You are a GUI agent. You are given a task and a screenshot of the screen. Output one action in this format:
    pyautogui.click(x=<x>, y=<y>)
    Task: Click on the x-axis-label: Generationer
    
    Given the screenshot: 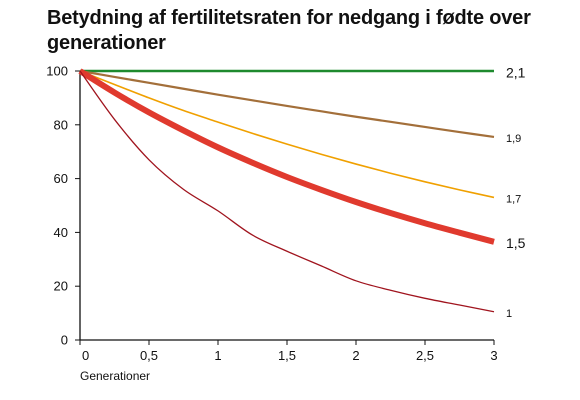 What is the action you would take?
    pyautogui.click(x=115, y=376)
    